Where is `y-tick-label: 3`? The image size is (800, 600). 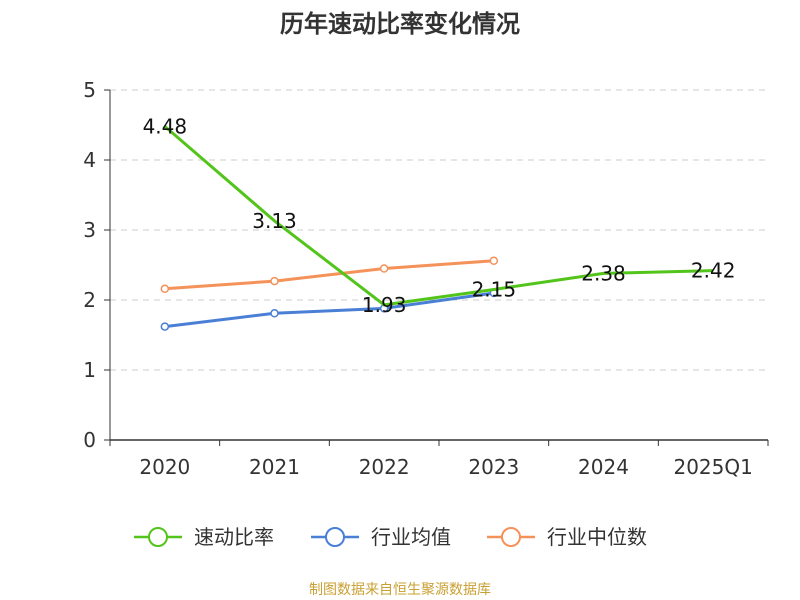
y-tick-label: 3 is located at coordinates (89, 230).